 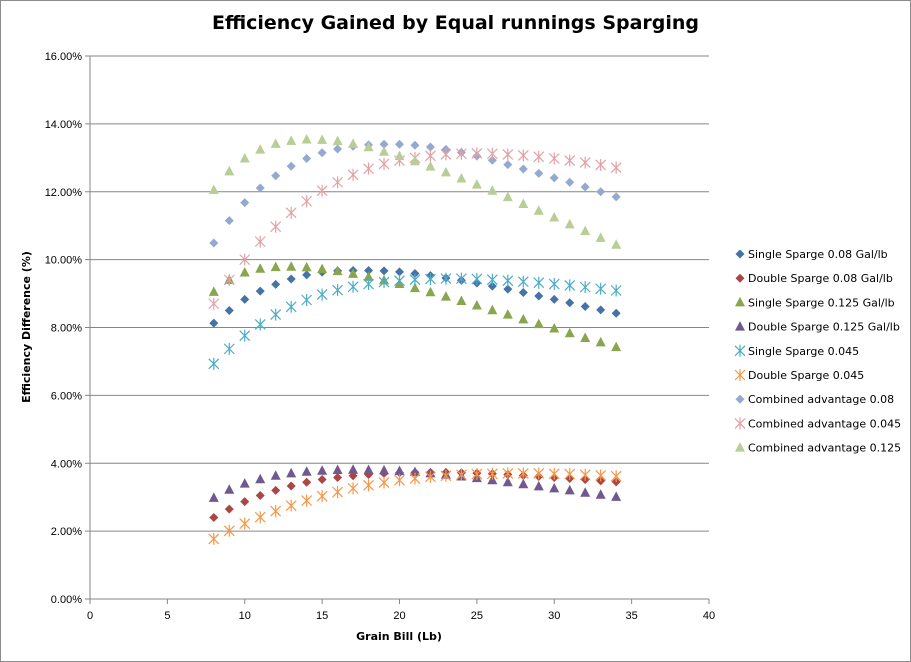 What do you see at coordinates (806, 375) in the screenshot?
I see `legend-label: Double Sparge 0.045` at bounding box center [806, 375].